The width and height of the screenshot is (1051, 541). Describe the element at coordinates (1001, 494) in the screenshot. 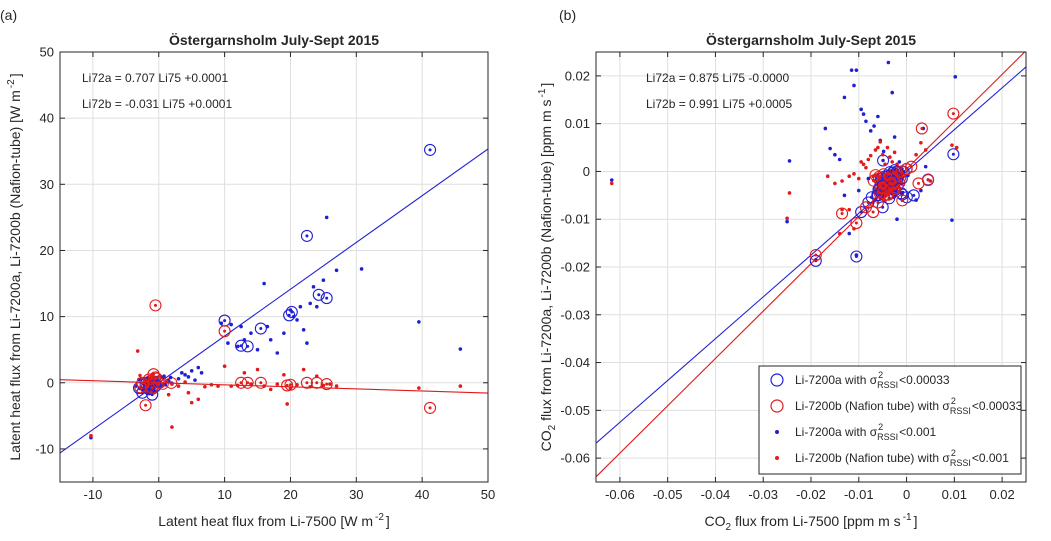

I see `x-tick-label: 0.02` at that location.